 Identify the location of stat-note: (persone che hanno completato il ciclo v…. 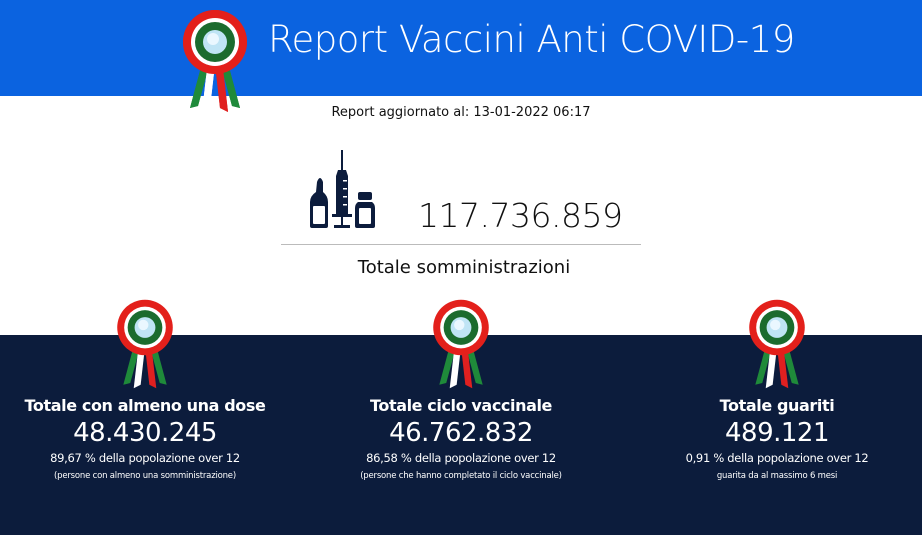
(461, 476).